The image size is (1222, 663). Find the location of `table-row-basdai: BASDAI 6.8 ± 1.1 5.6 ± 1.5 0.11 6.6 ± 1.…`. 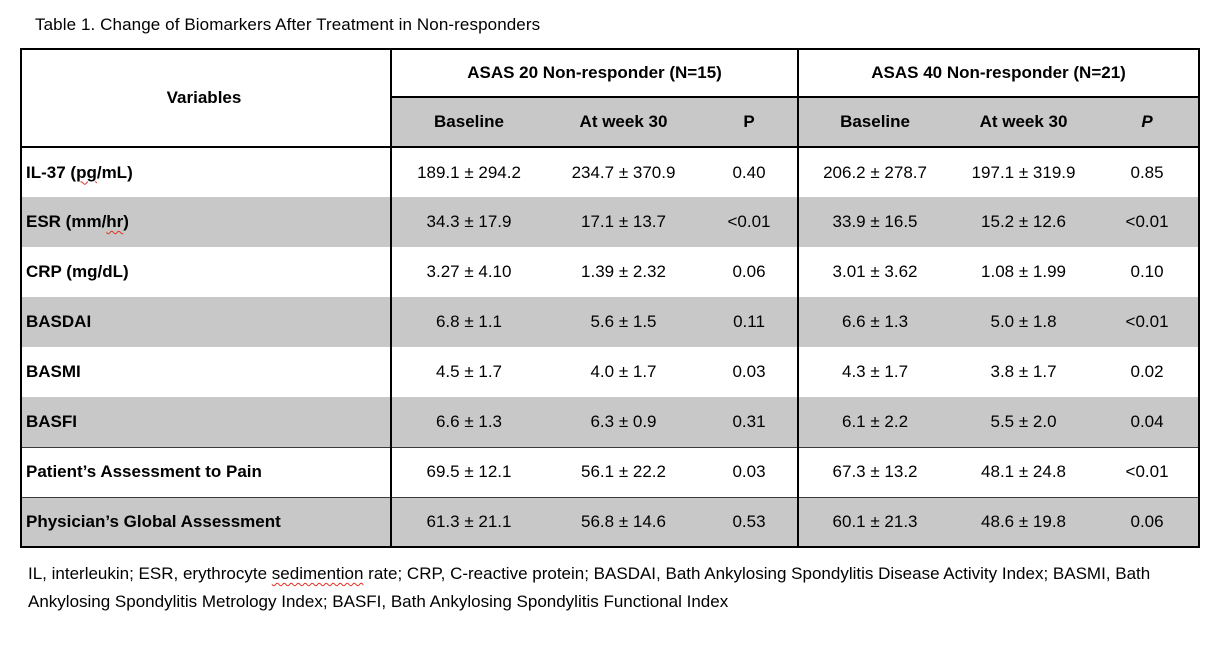

table-row-basdai: BASDAI 6.8 ± 1.1 5.6 ± 1.5 0.11 6.6 ± 1.… is located at coordinates (610, 322).